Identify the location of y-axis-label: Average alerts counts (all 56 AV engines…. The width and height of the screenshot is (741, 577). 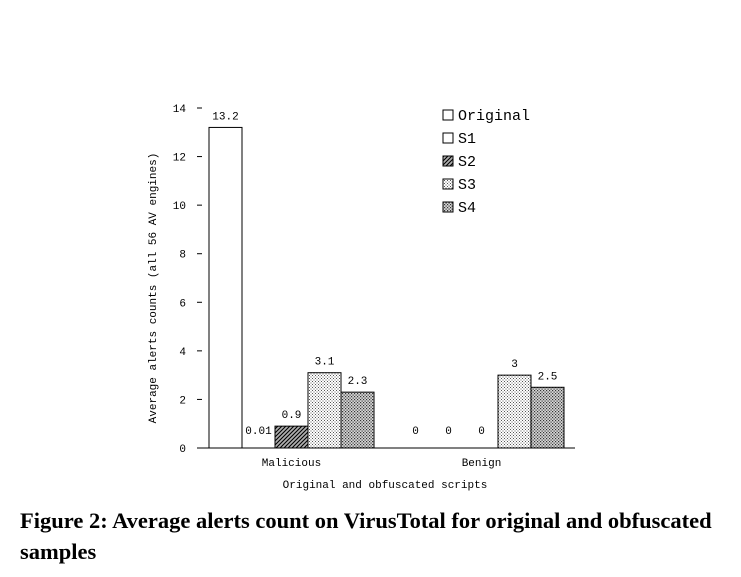
(154, 288).